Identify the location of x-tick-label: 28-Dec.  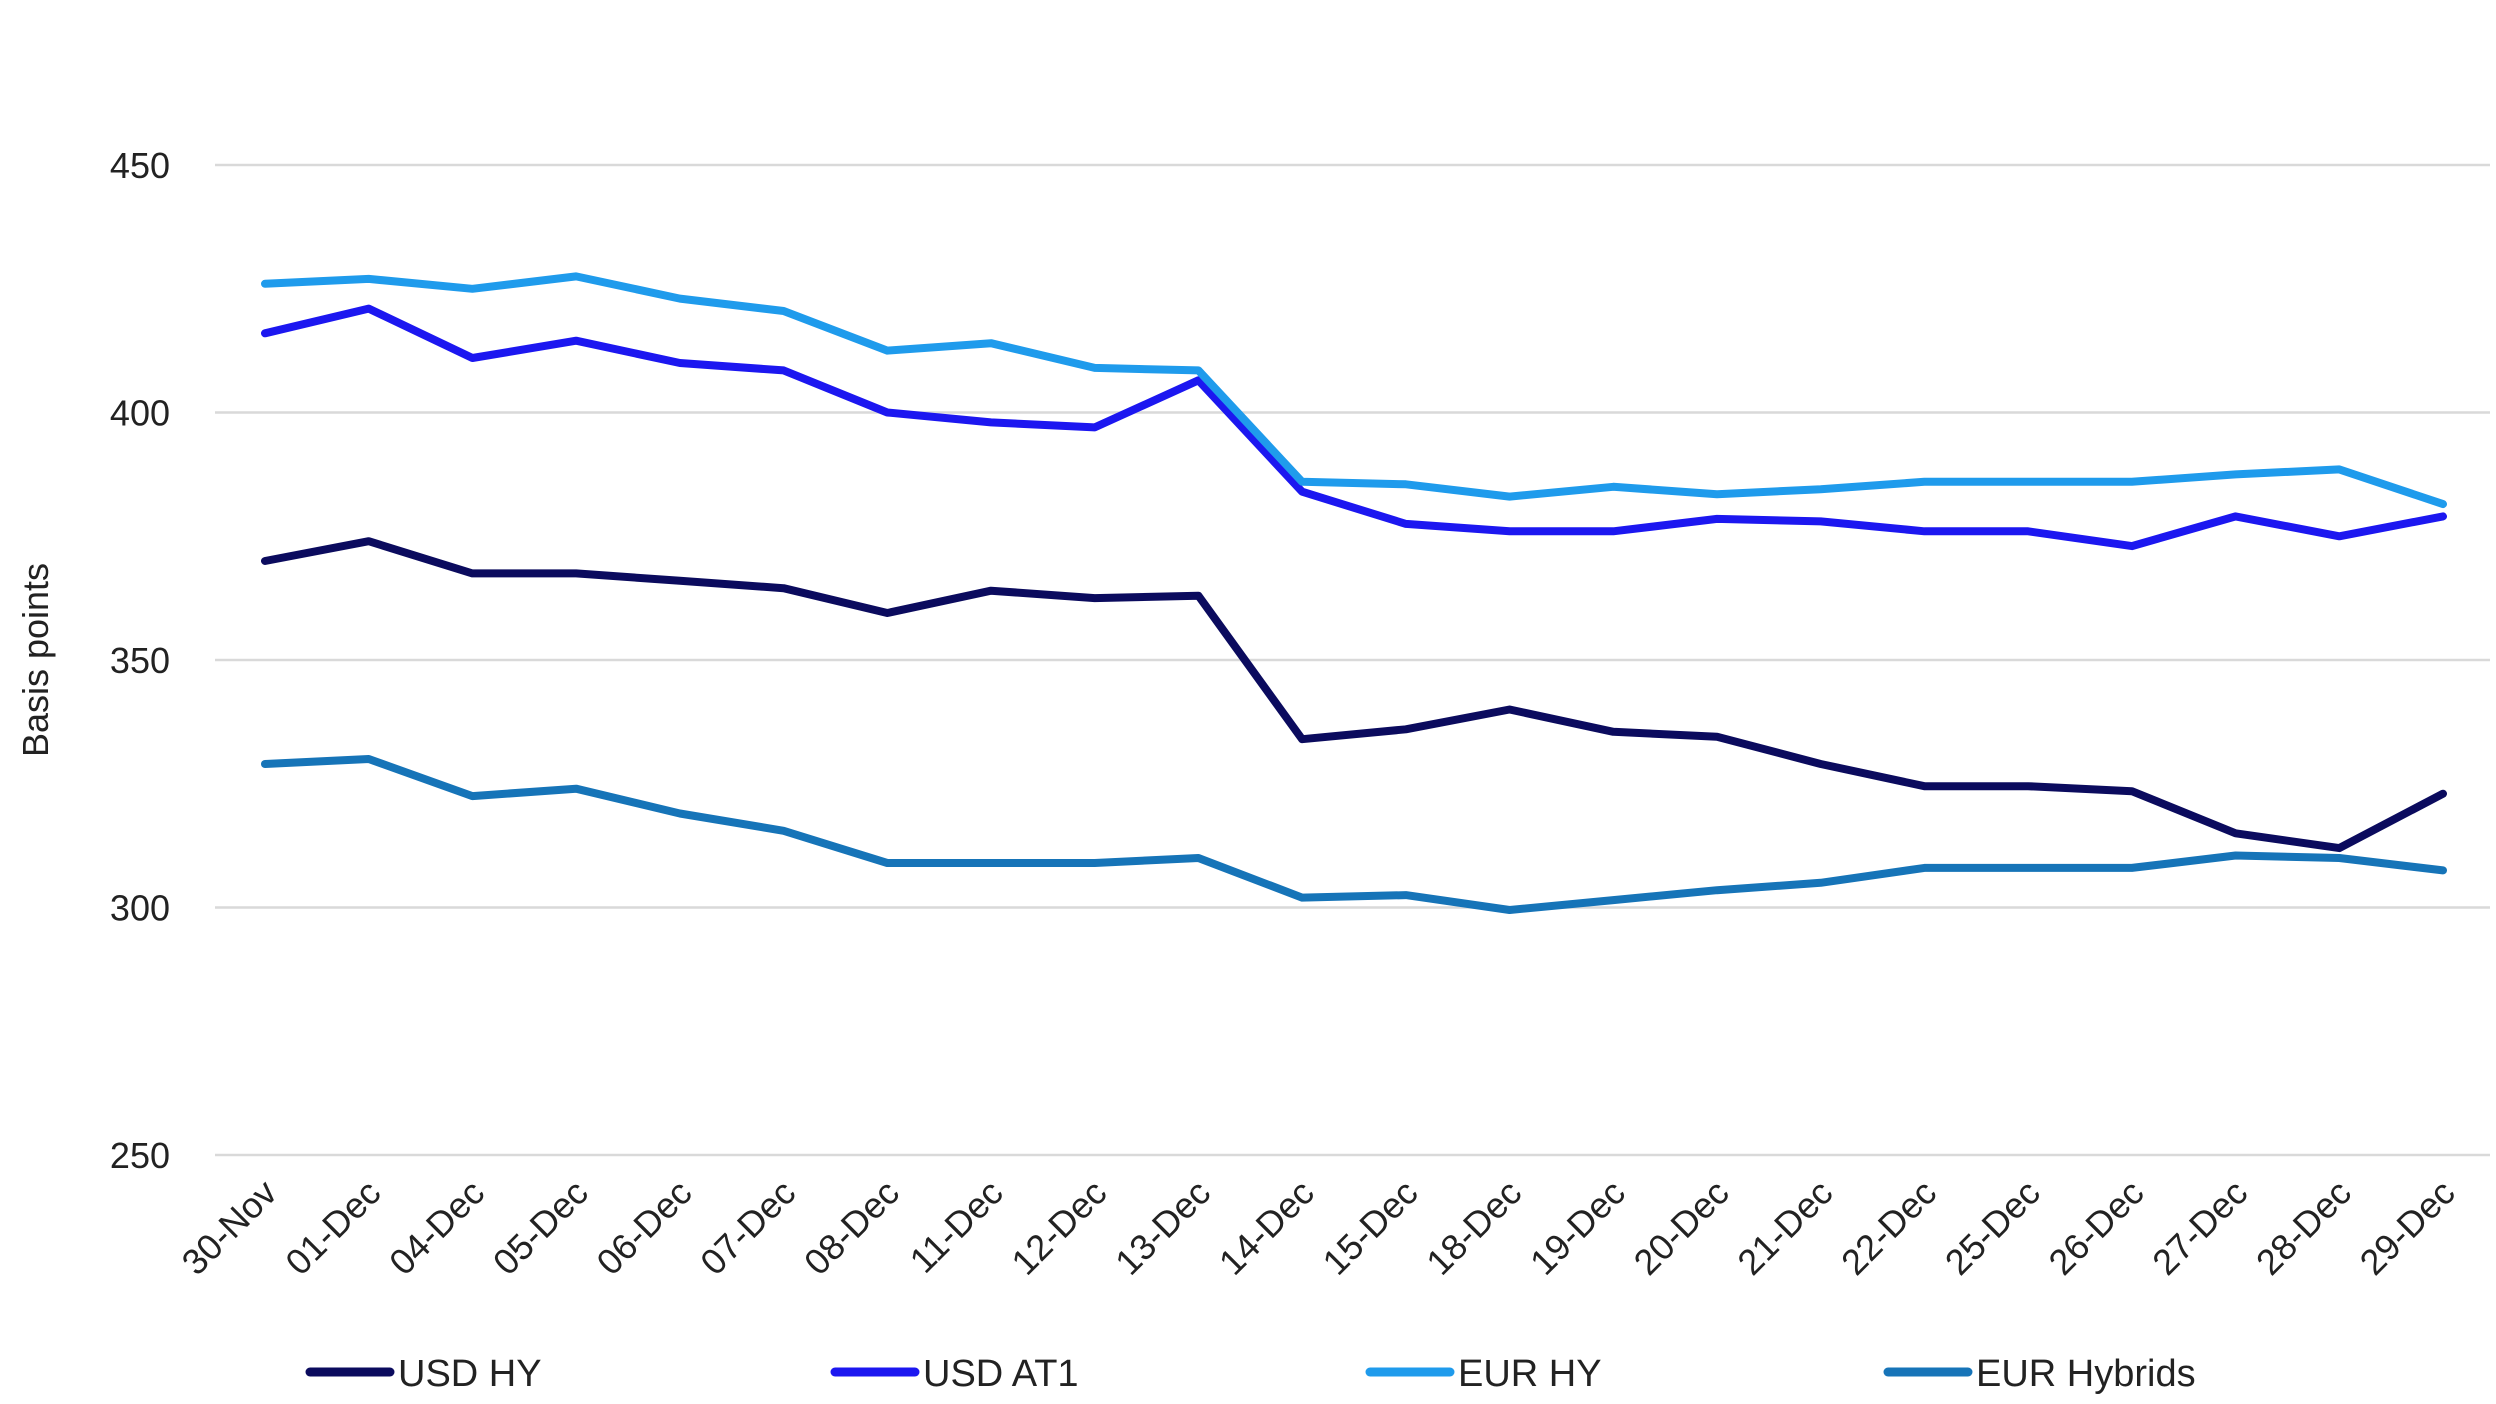
(2303, 1227).